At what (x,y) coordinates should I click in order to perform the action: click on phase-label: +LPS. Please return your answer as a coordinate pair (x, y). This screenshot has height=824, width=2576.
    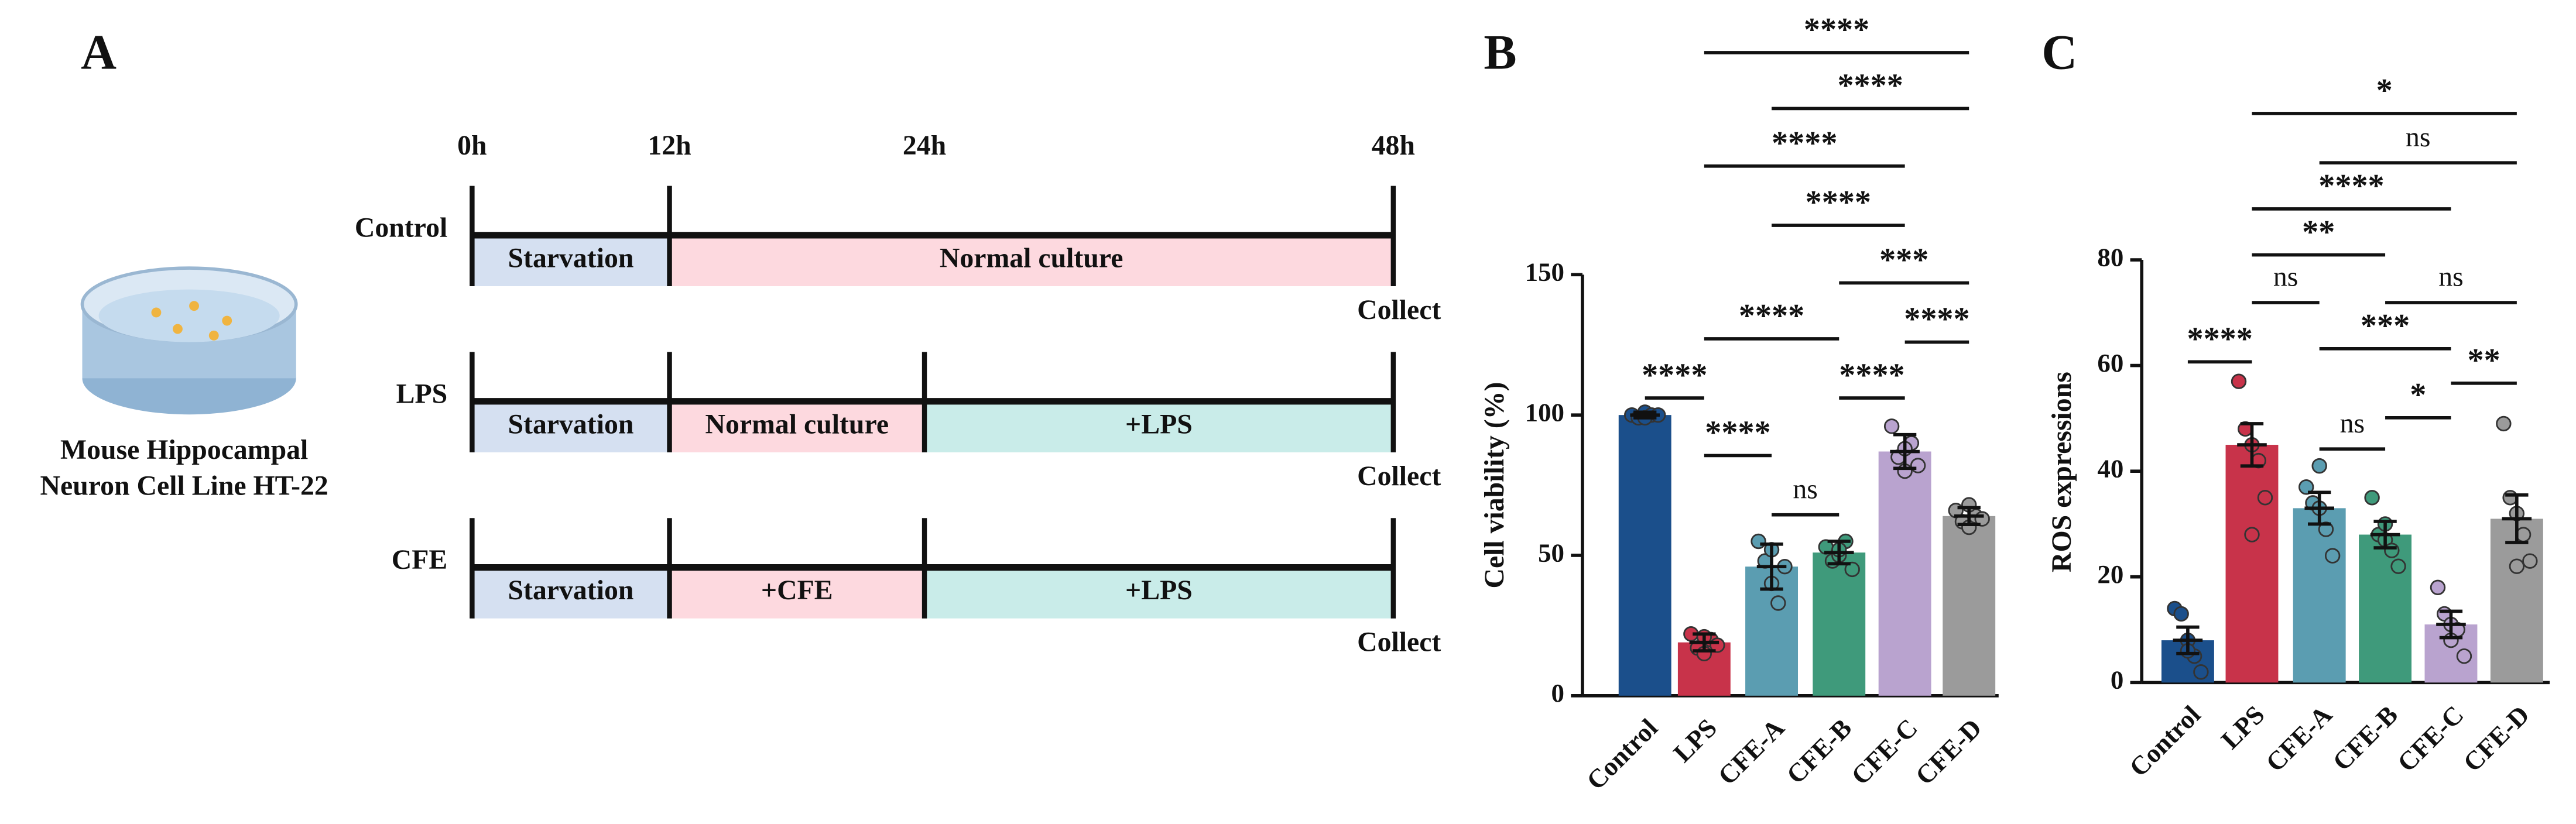
    Looking at the image, I should click on (1159, 590).